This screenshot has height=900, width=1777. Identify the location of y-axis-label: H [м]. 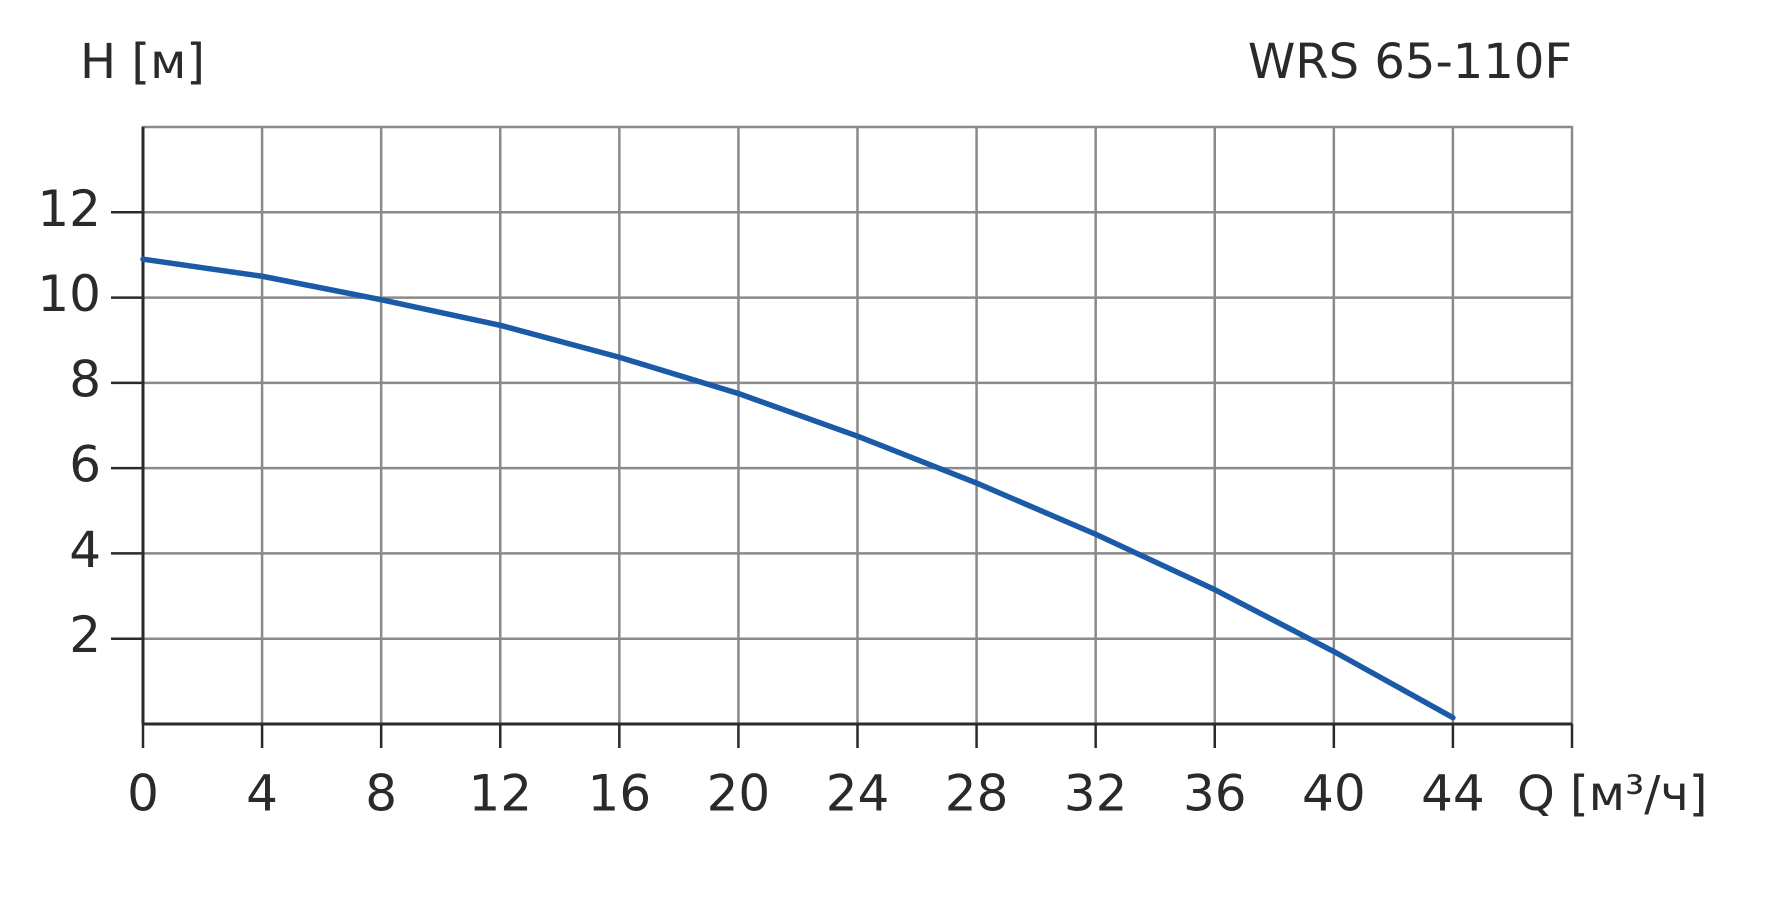
(142, 62).